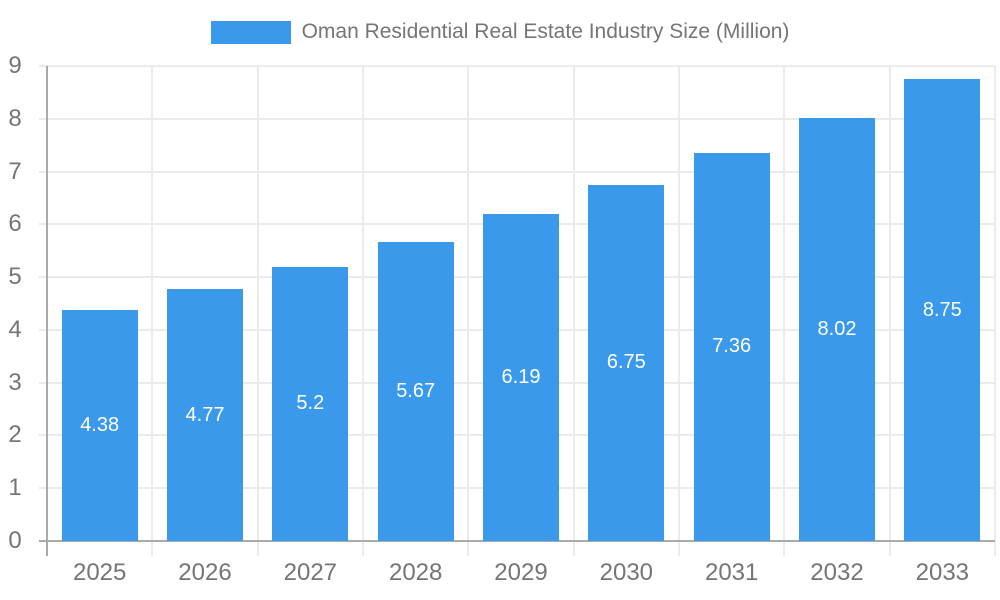 The width and height of the screenshot is (1000, 600). I want to click on x-axis-label-2028: 2028, so click(415, 572).